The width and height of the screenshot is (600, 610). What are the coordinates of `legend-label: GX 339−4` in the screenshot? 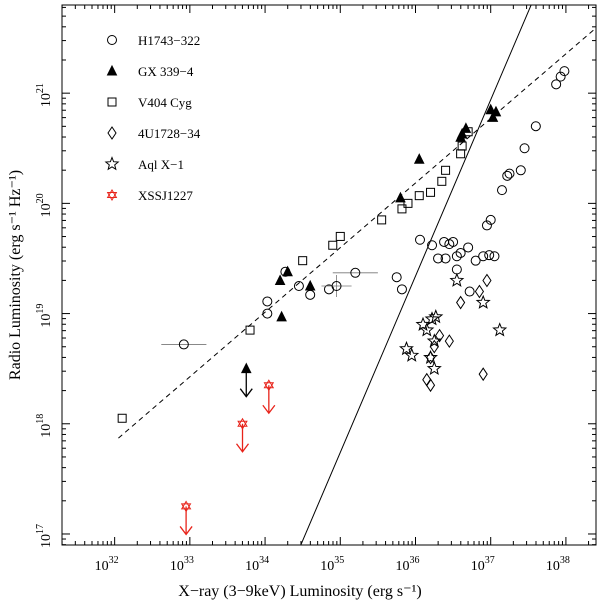 It's located at (166, 71).